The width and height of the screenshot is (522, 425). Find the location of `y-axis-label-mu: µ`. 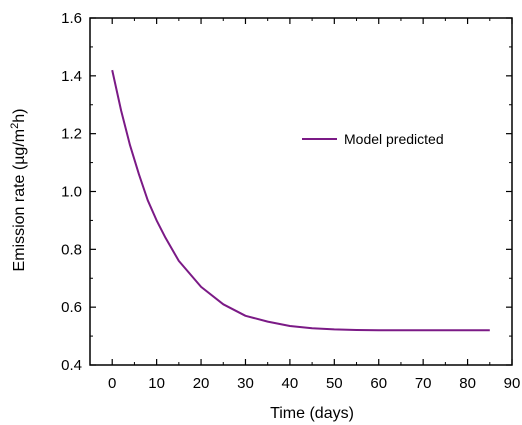

y-axis-label-mu: µ is located at coordinates (19, 160).